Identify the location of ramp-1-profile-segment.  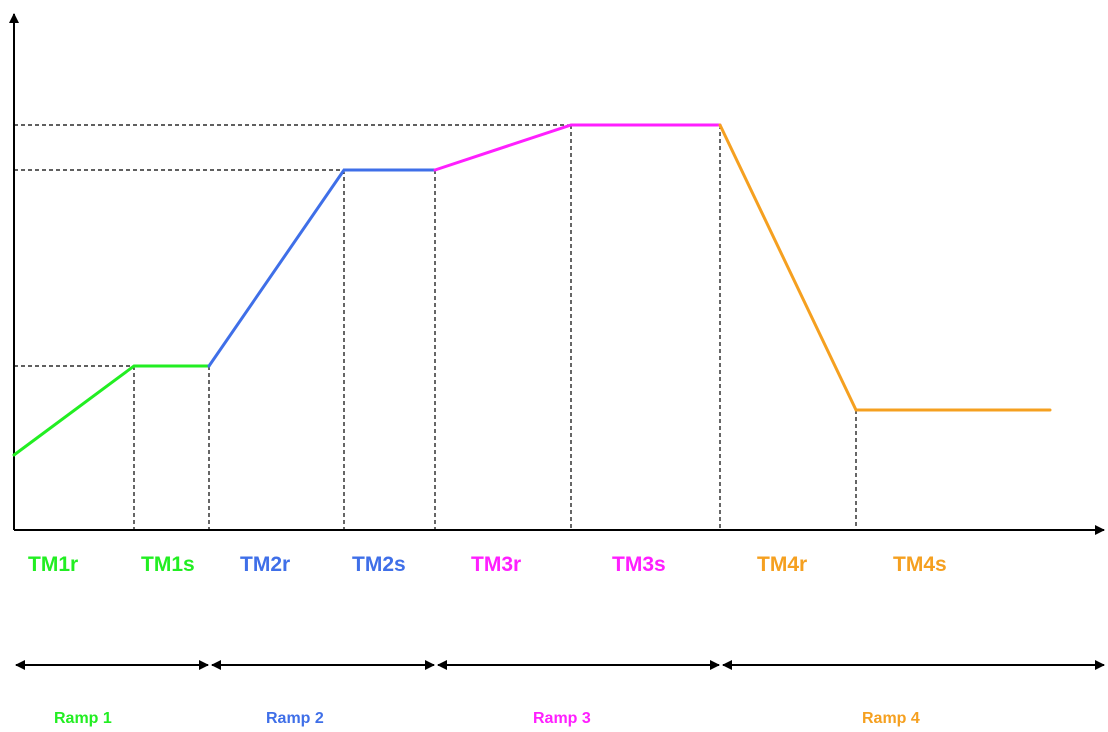
(111, 410).